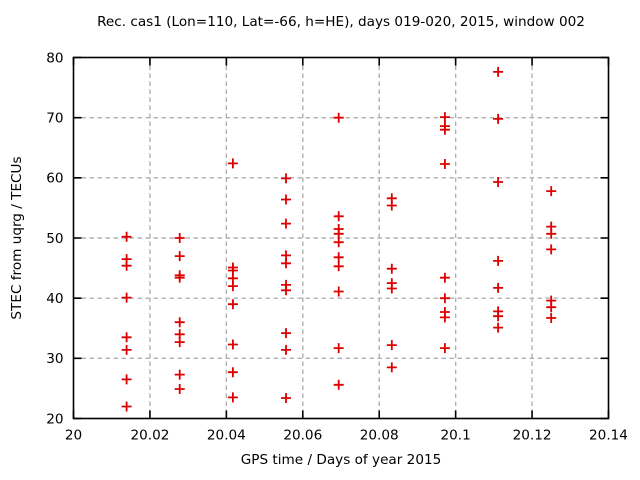 The width and height of the screenshot is (640, 480). Describe the element at coordinates (17, 238) in the screenshot. I see `y-axis-label: STEC from uqrg / TECUs` at that location.